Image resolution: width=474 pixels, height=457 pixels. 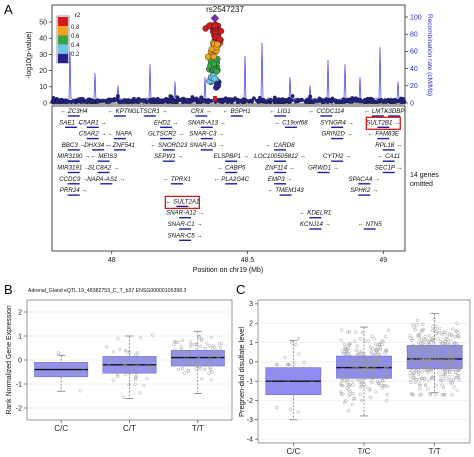 I want to click on gene-label: SPHK2 →, so click(x=364, y=190).